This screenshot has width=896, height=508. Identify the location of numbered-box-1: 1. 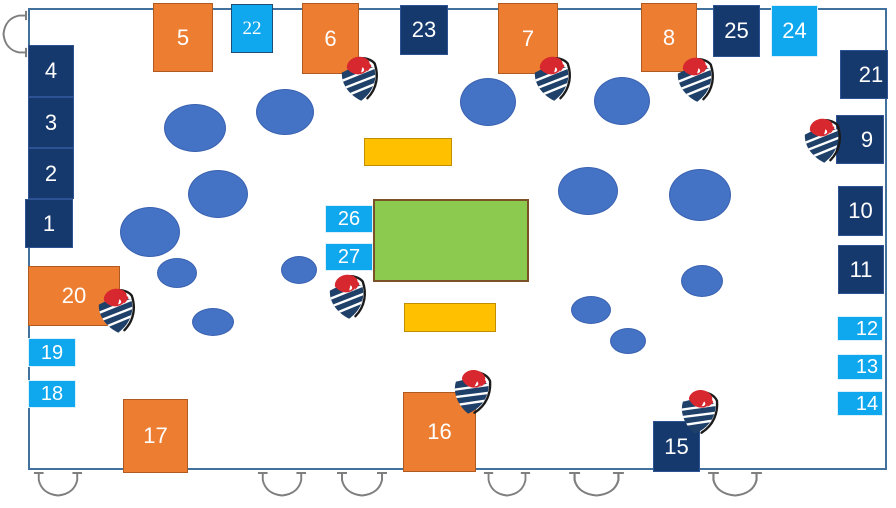
(49, 223).